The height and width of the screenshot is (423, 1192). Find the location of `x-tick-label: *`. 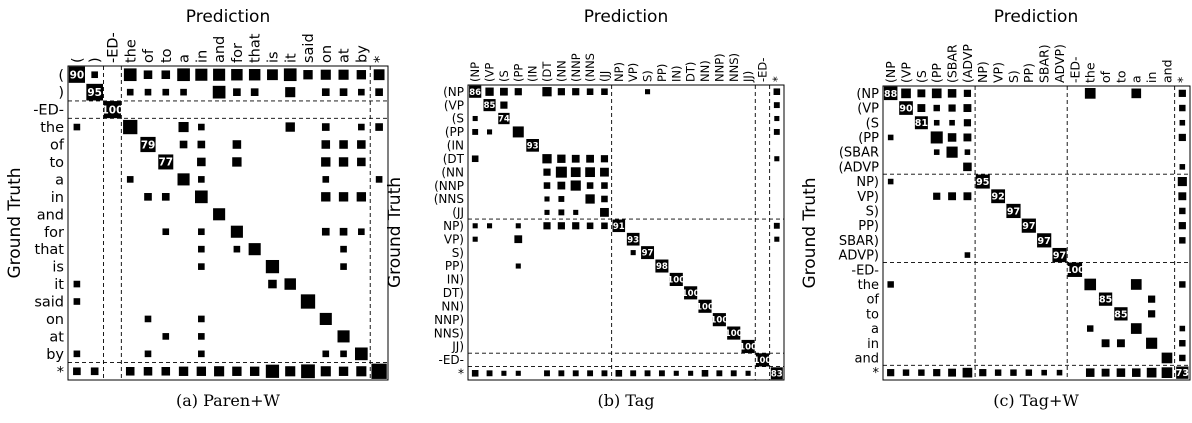

x-tick-label: * is located at coordinates (1182, 80).